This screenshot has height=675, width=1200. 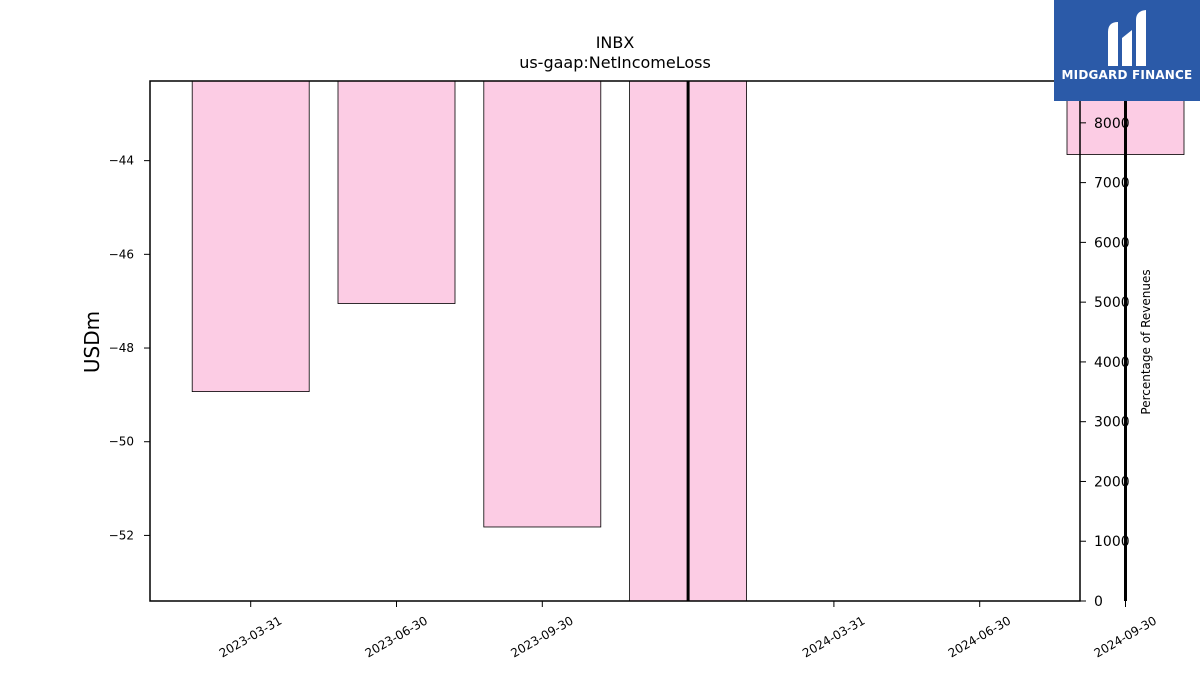 I want to click on y2-tick-label: 4000, so click(x=1112, y=363).